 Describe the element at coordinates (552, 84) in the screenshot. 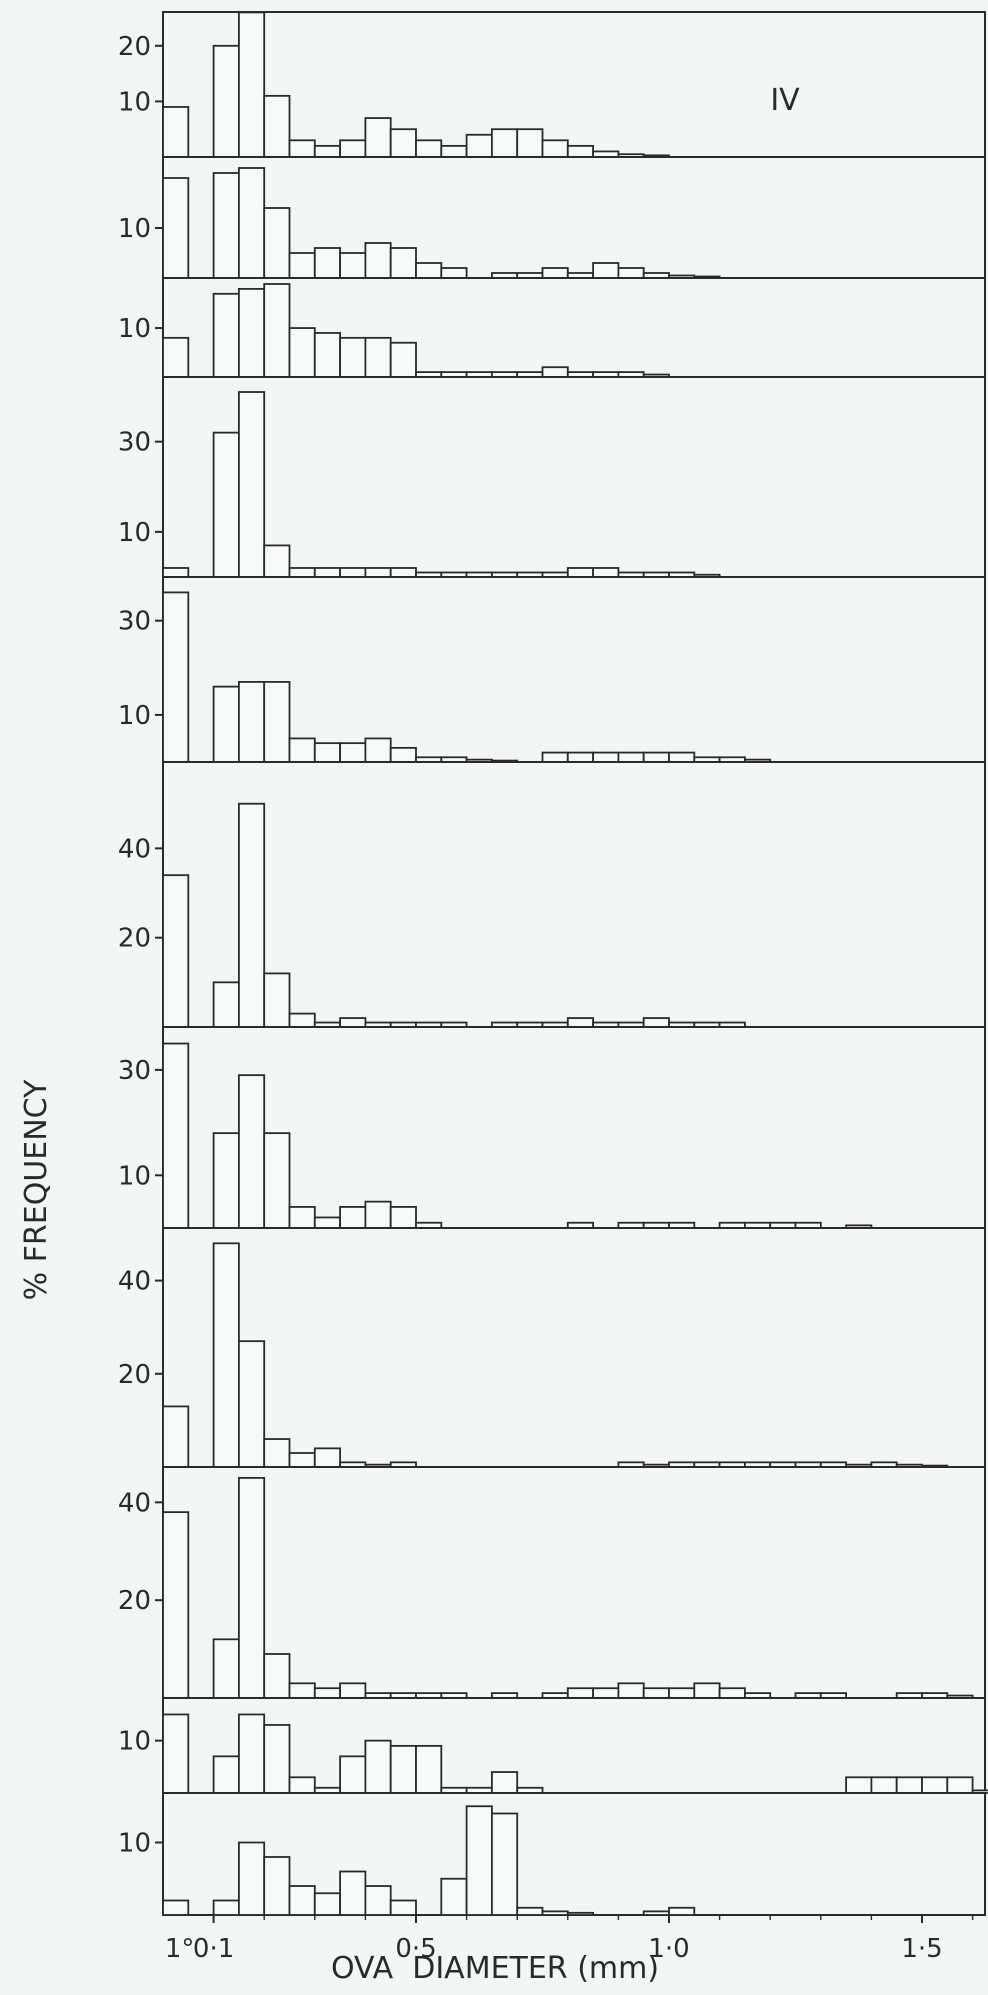

I see `histogram-panel-1: 10 20` at that location.